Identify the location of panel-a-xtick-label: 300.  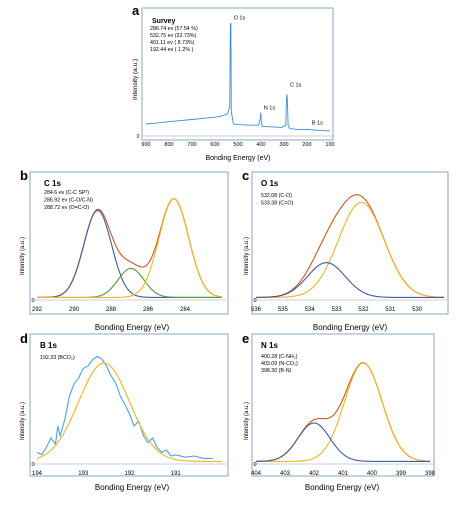
(283, 145).